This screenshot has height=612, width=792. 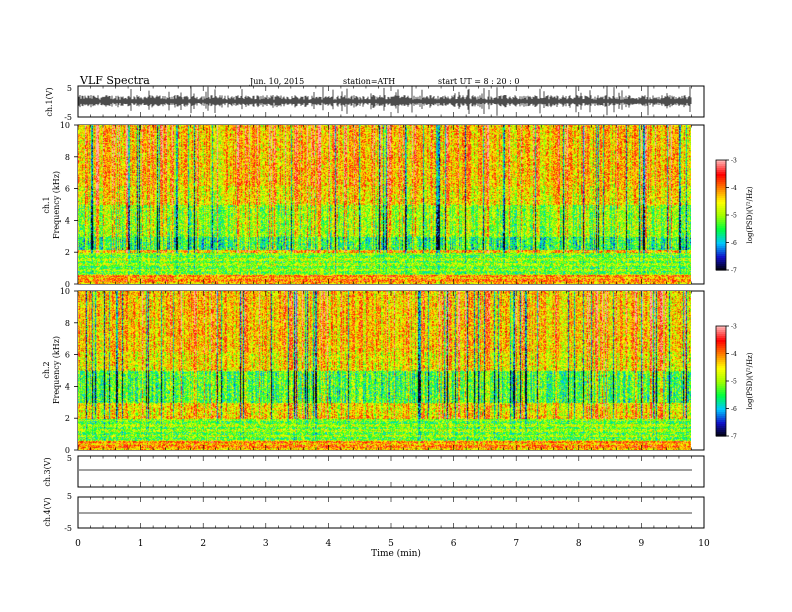 I want to click on colorbar-tick-label: -3, so click(x=734, y=327).